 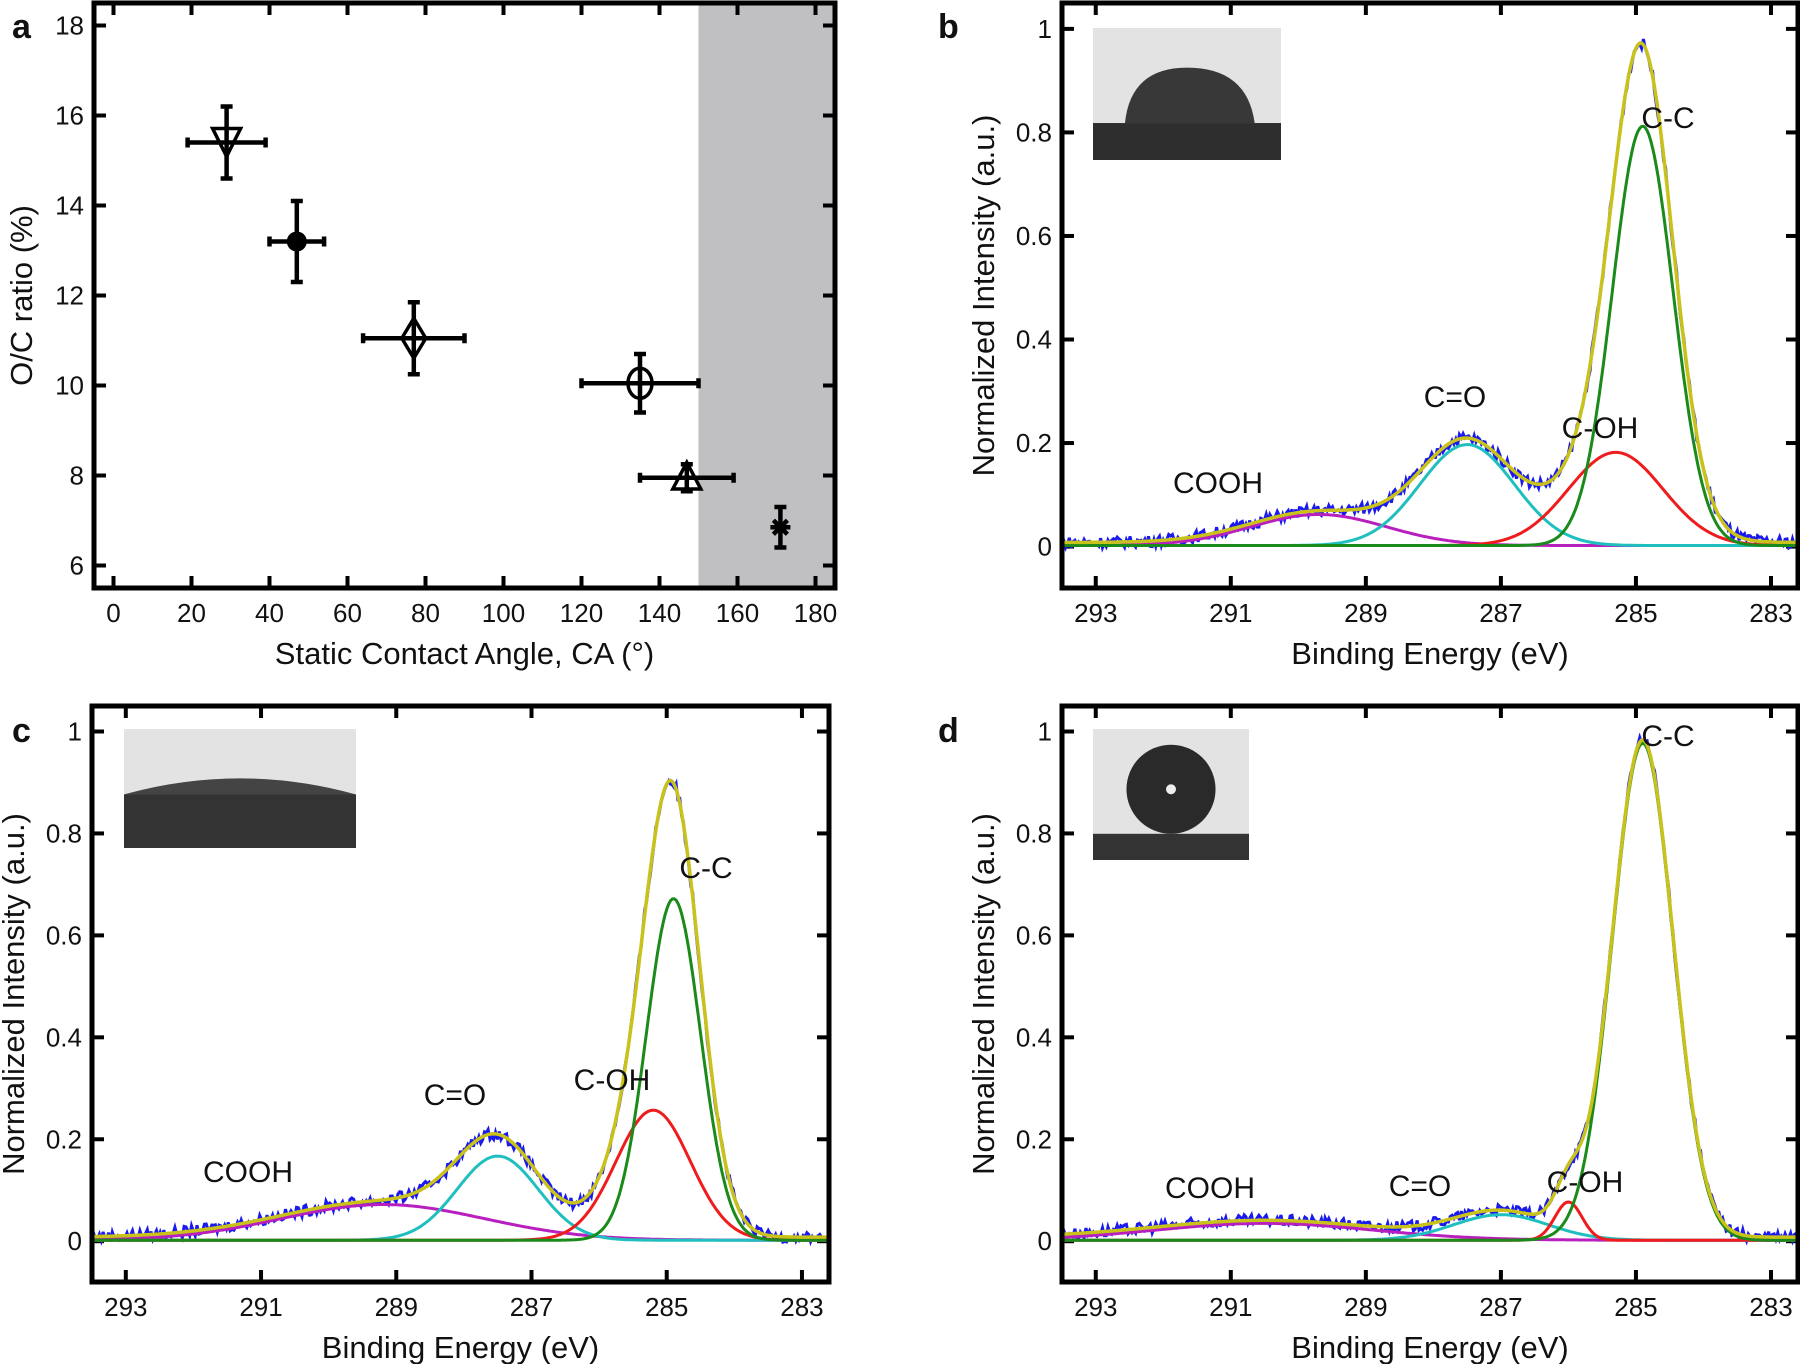 I want to click on panel-label: b, so click(x=948, y=27).